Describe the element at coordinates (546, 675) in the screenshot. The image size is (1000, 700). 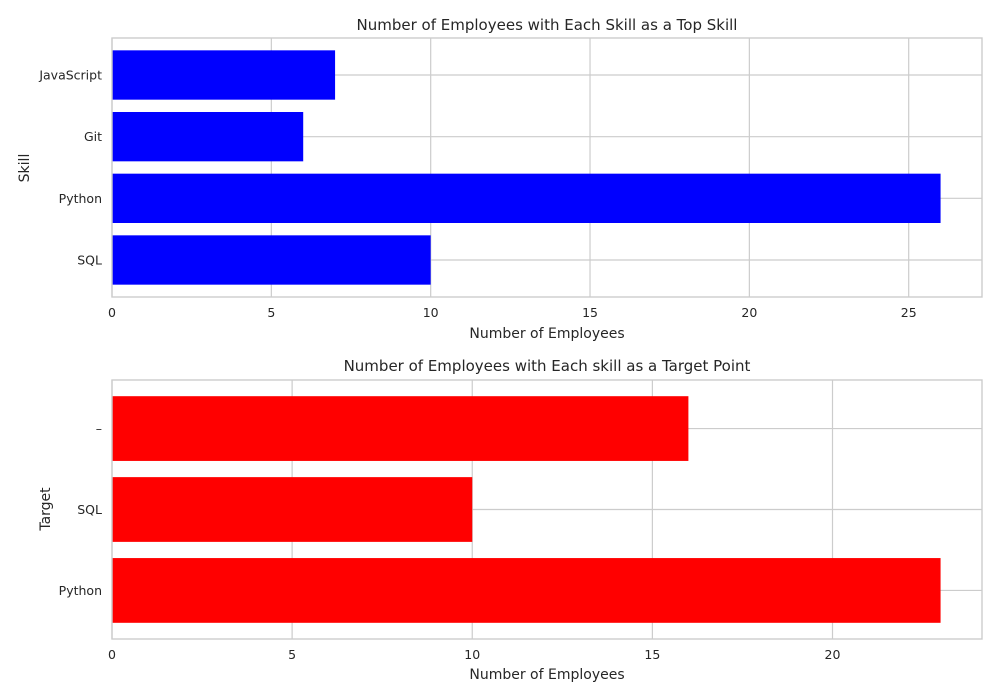
I see `chart-2-xlabel: Number of Employees` at that location.